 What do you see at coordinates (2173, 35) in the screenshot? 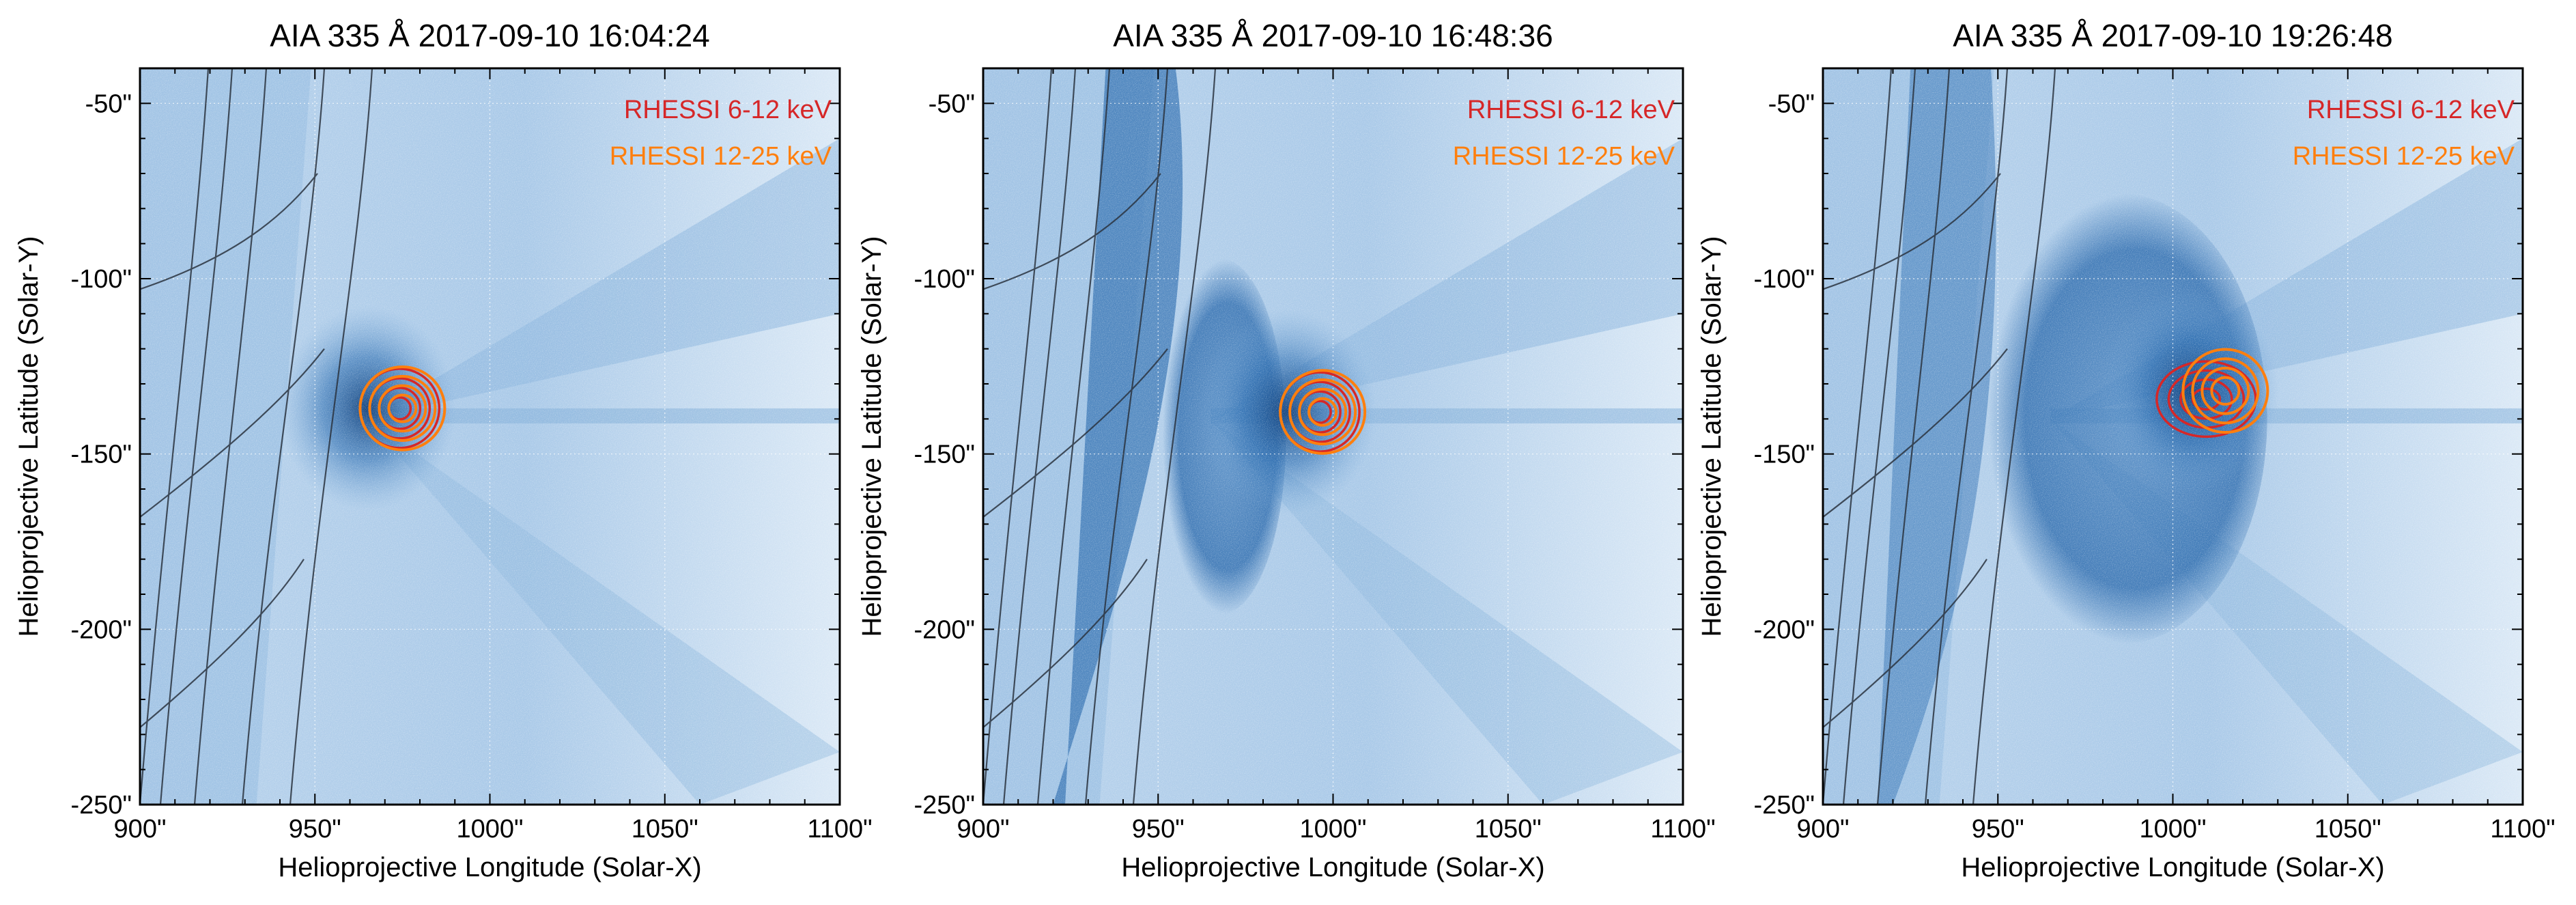
I see `panel-title: AIA 335 Å 2017-09-10 19:26:48` at bounding box center [2173, 35].